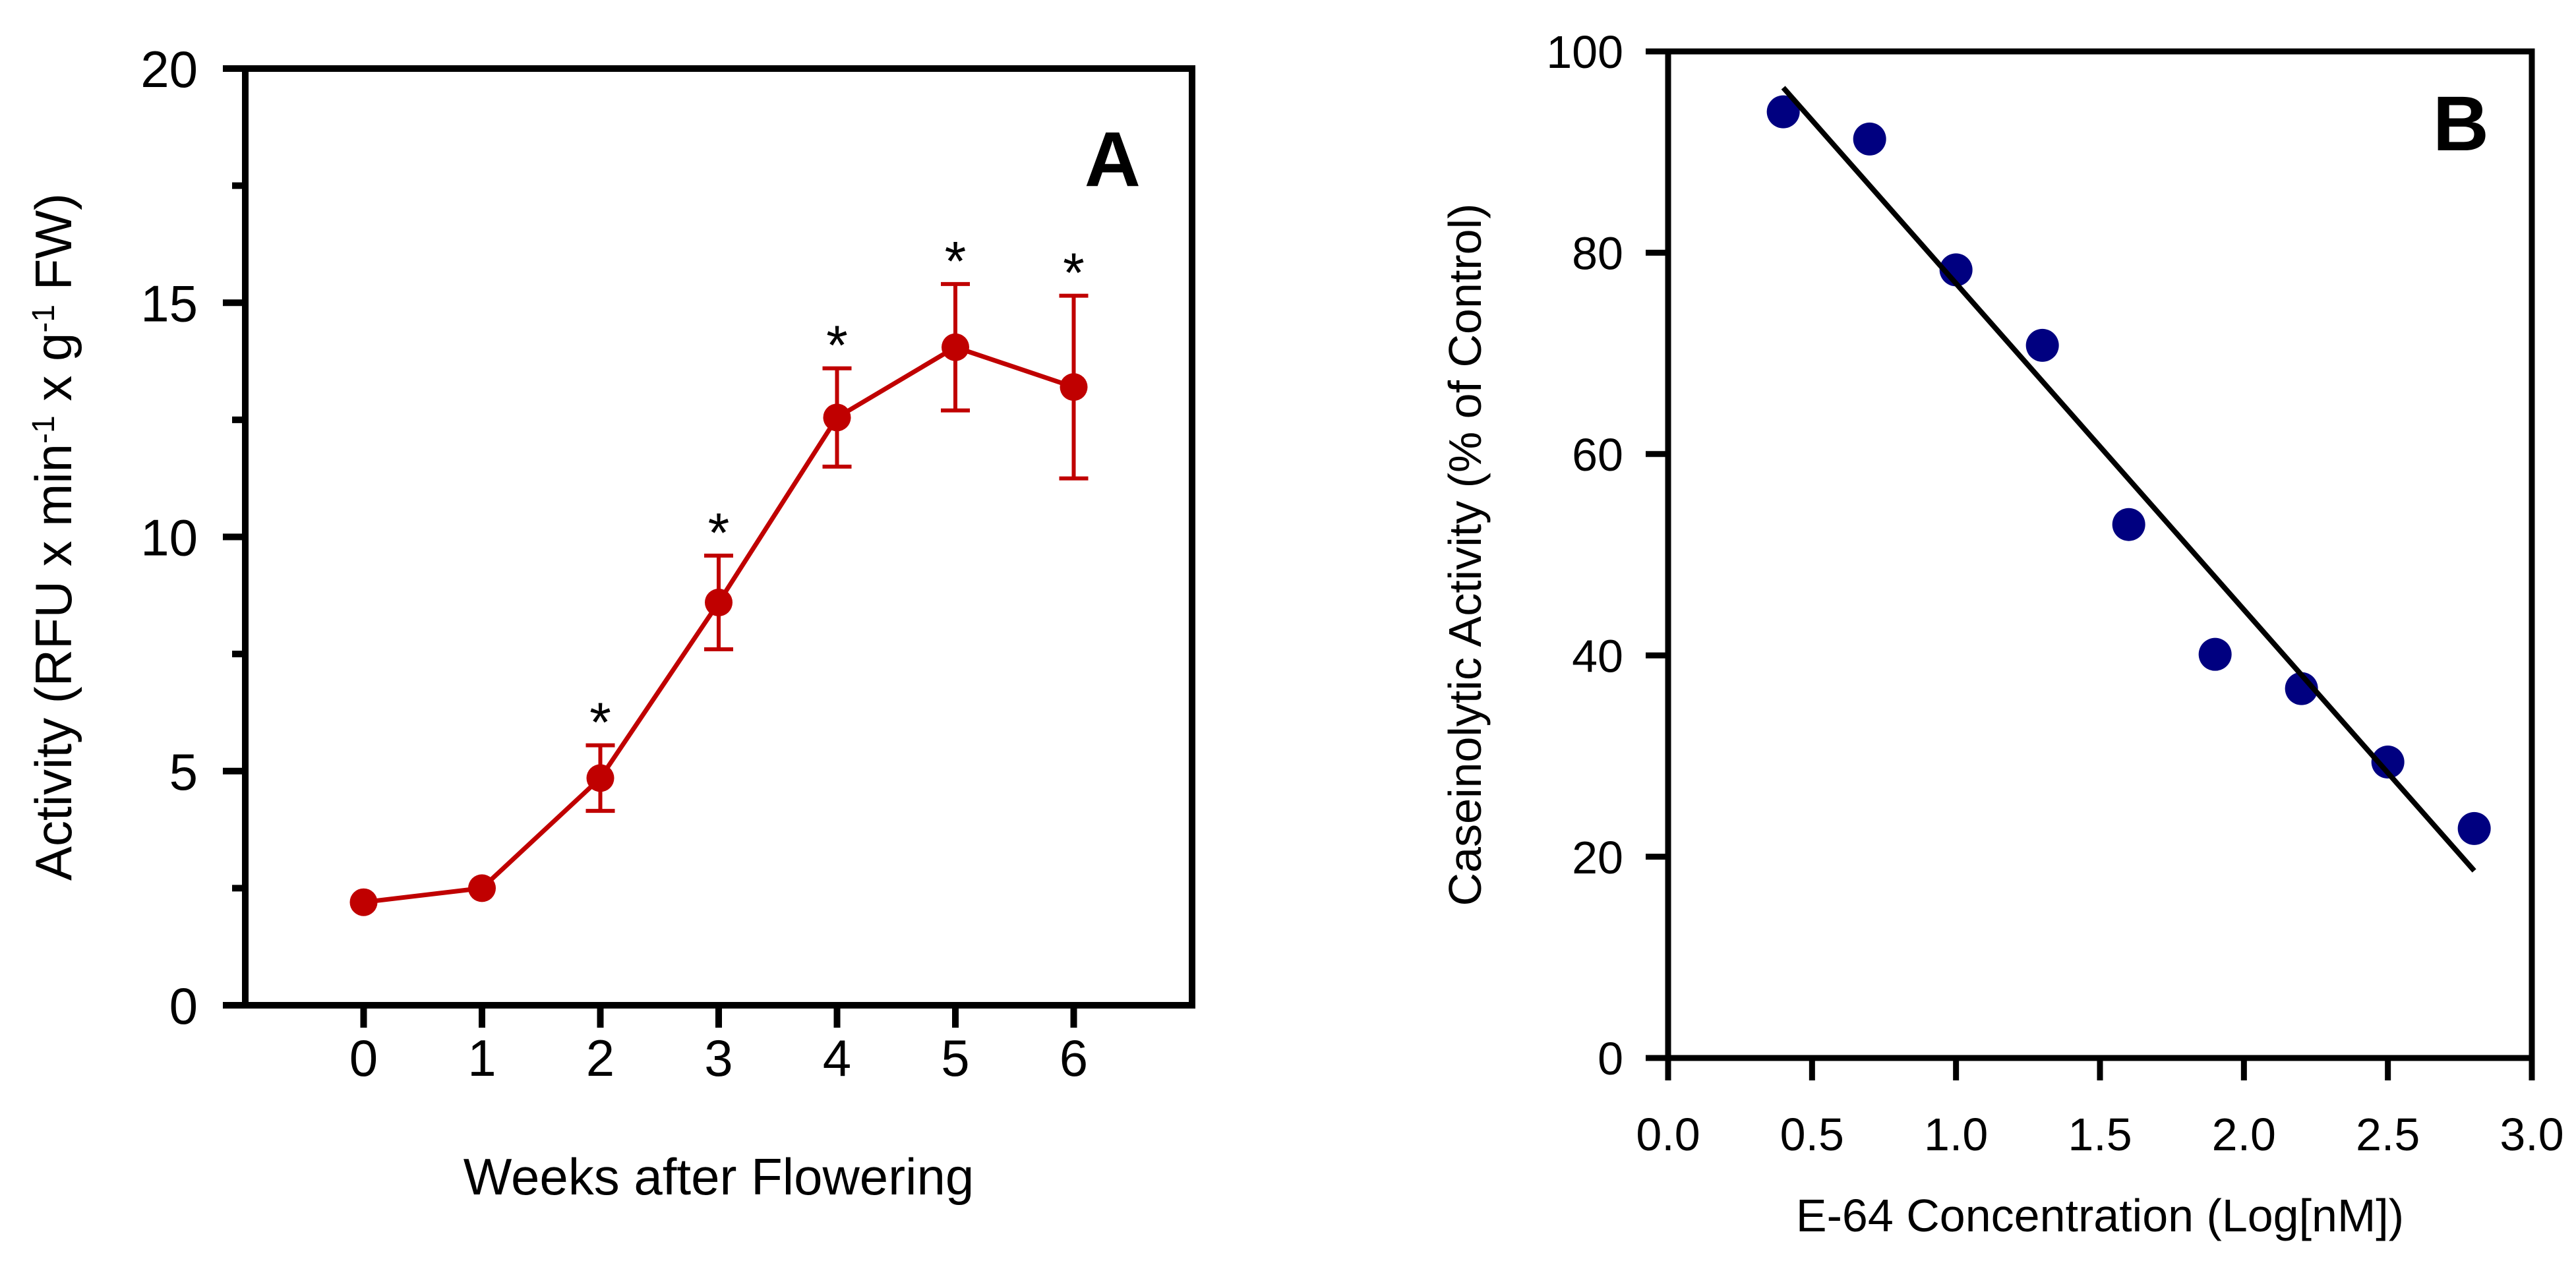 The image size is (2576, 1263). I want to click on x-tick-label: 2.5, so click(2388, 1134).